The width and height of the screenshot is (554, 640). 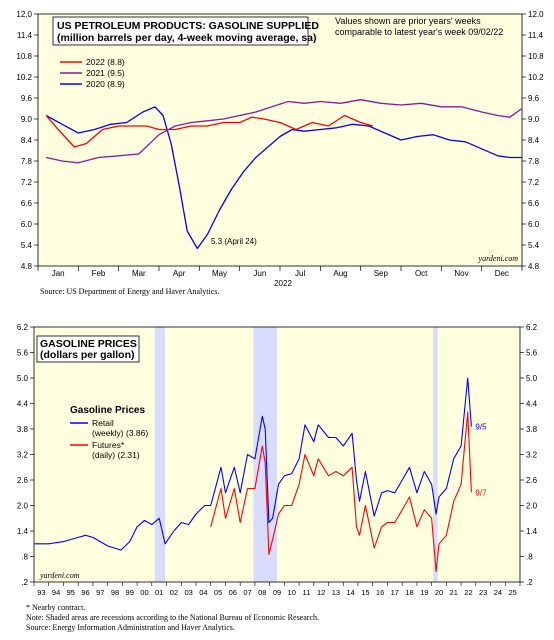 What do you see at coordinates (529, 557) in the screenshot?
I see `chart2-ytick-label-right: .8` at bounding box center [529, 557].